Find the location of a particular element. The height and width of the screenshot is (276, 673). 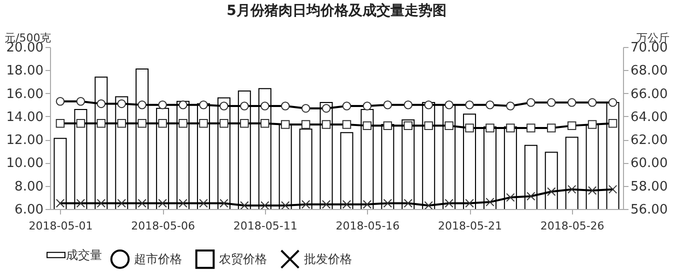

x-tick-label: 2018-05-21 is located at coordinates (470, 226).